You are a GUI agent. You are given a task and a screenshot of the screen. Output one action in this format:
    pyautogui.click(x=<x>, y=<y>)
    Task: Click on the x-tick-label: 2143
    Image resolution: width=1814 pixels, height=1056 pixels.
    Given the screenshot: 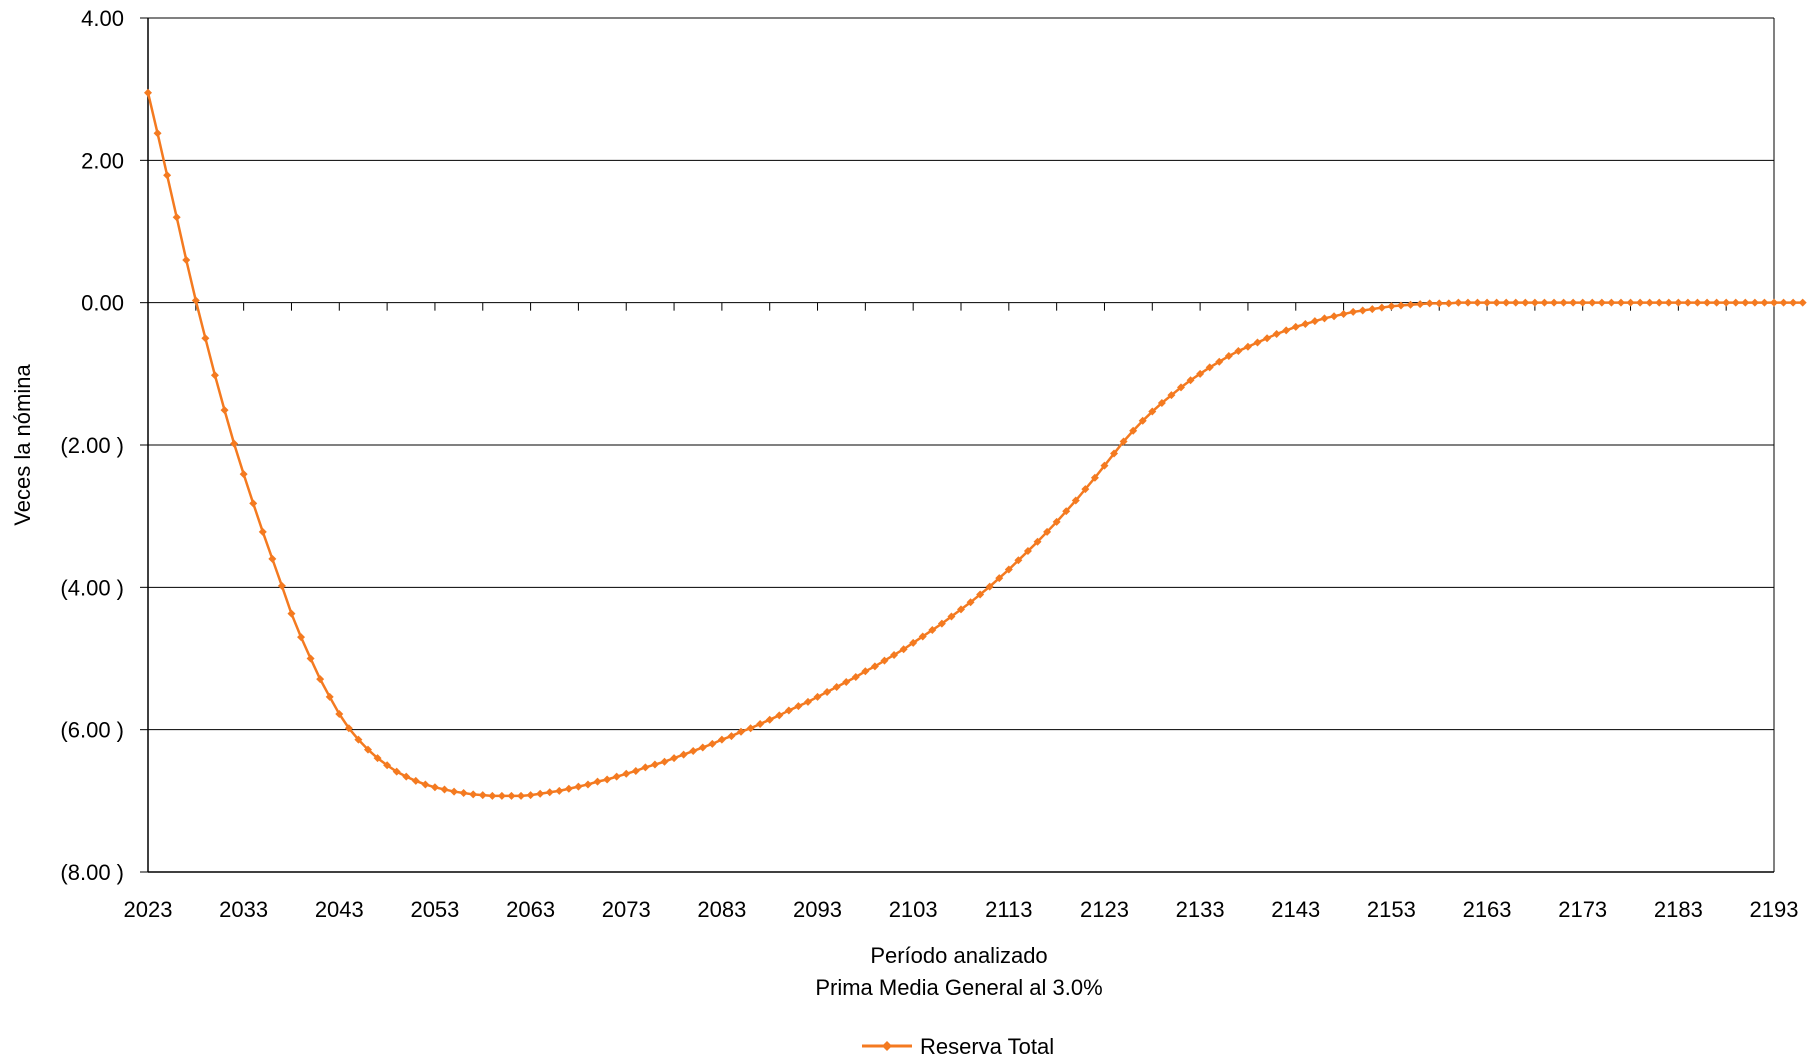 What is the action you would take?
    pyautogui.click(x=1295, y=909)
    